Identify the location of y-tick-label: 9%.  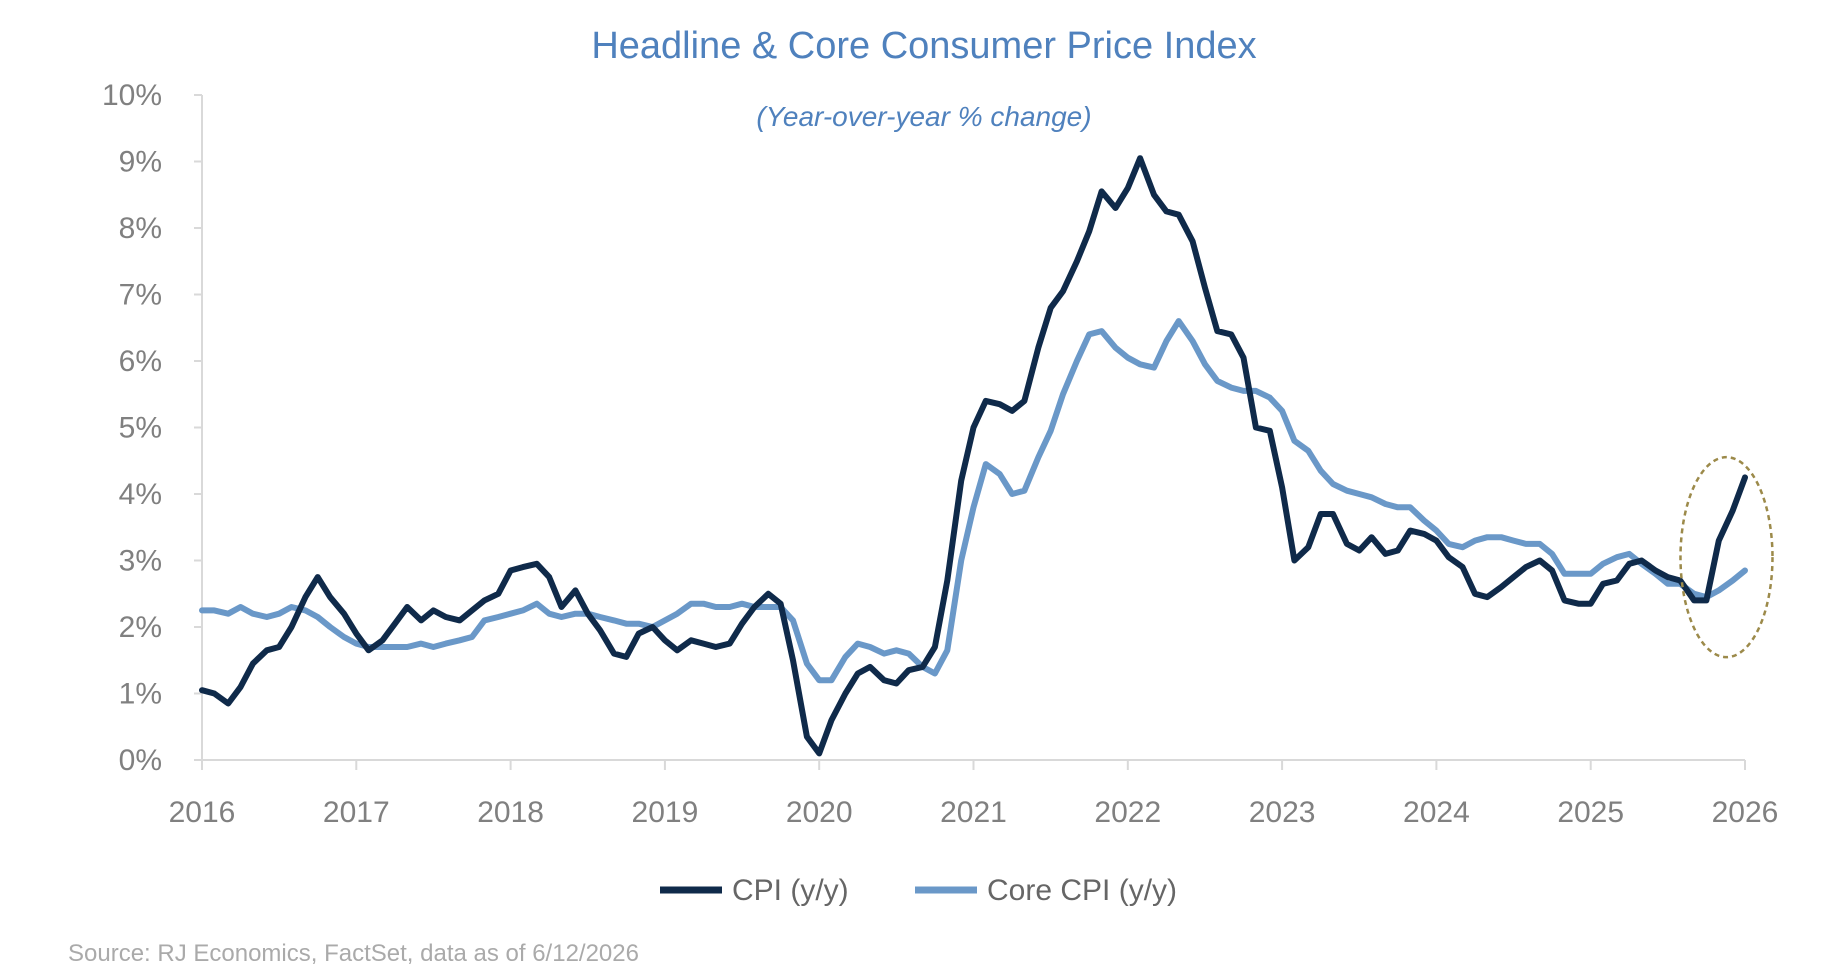
(140, 162).